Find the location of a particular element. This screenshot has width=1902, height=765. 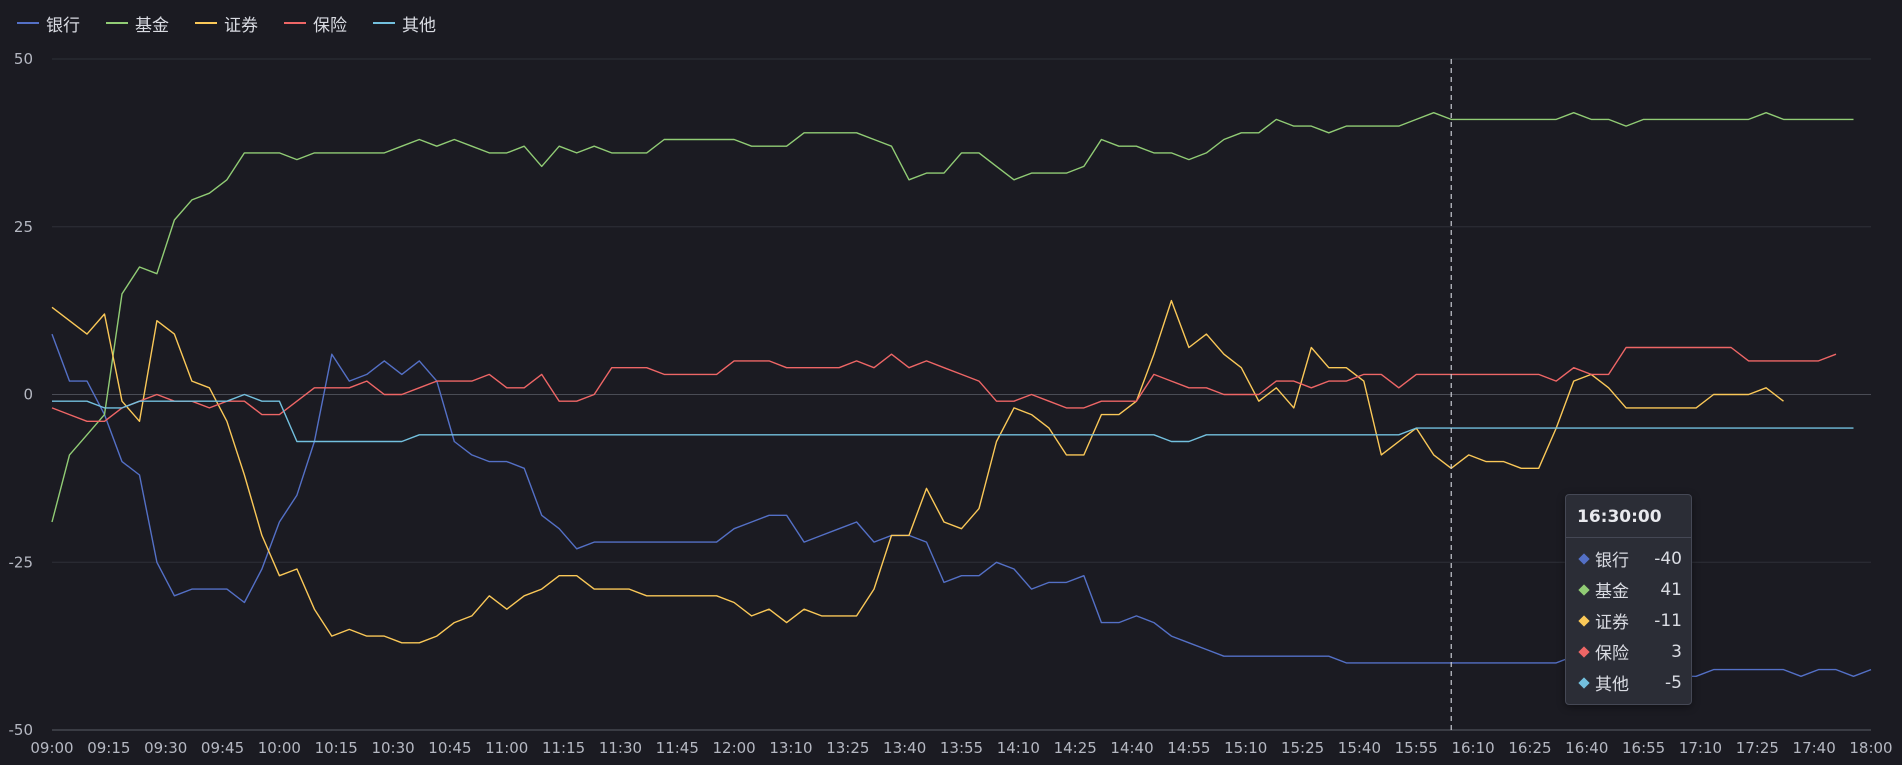

x-tick-label: 16:25 is located at coordinates (1529, 748).